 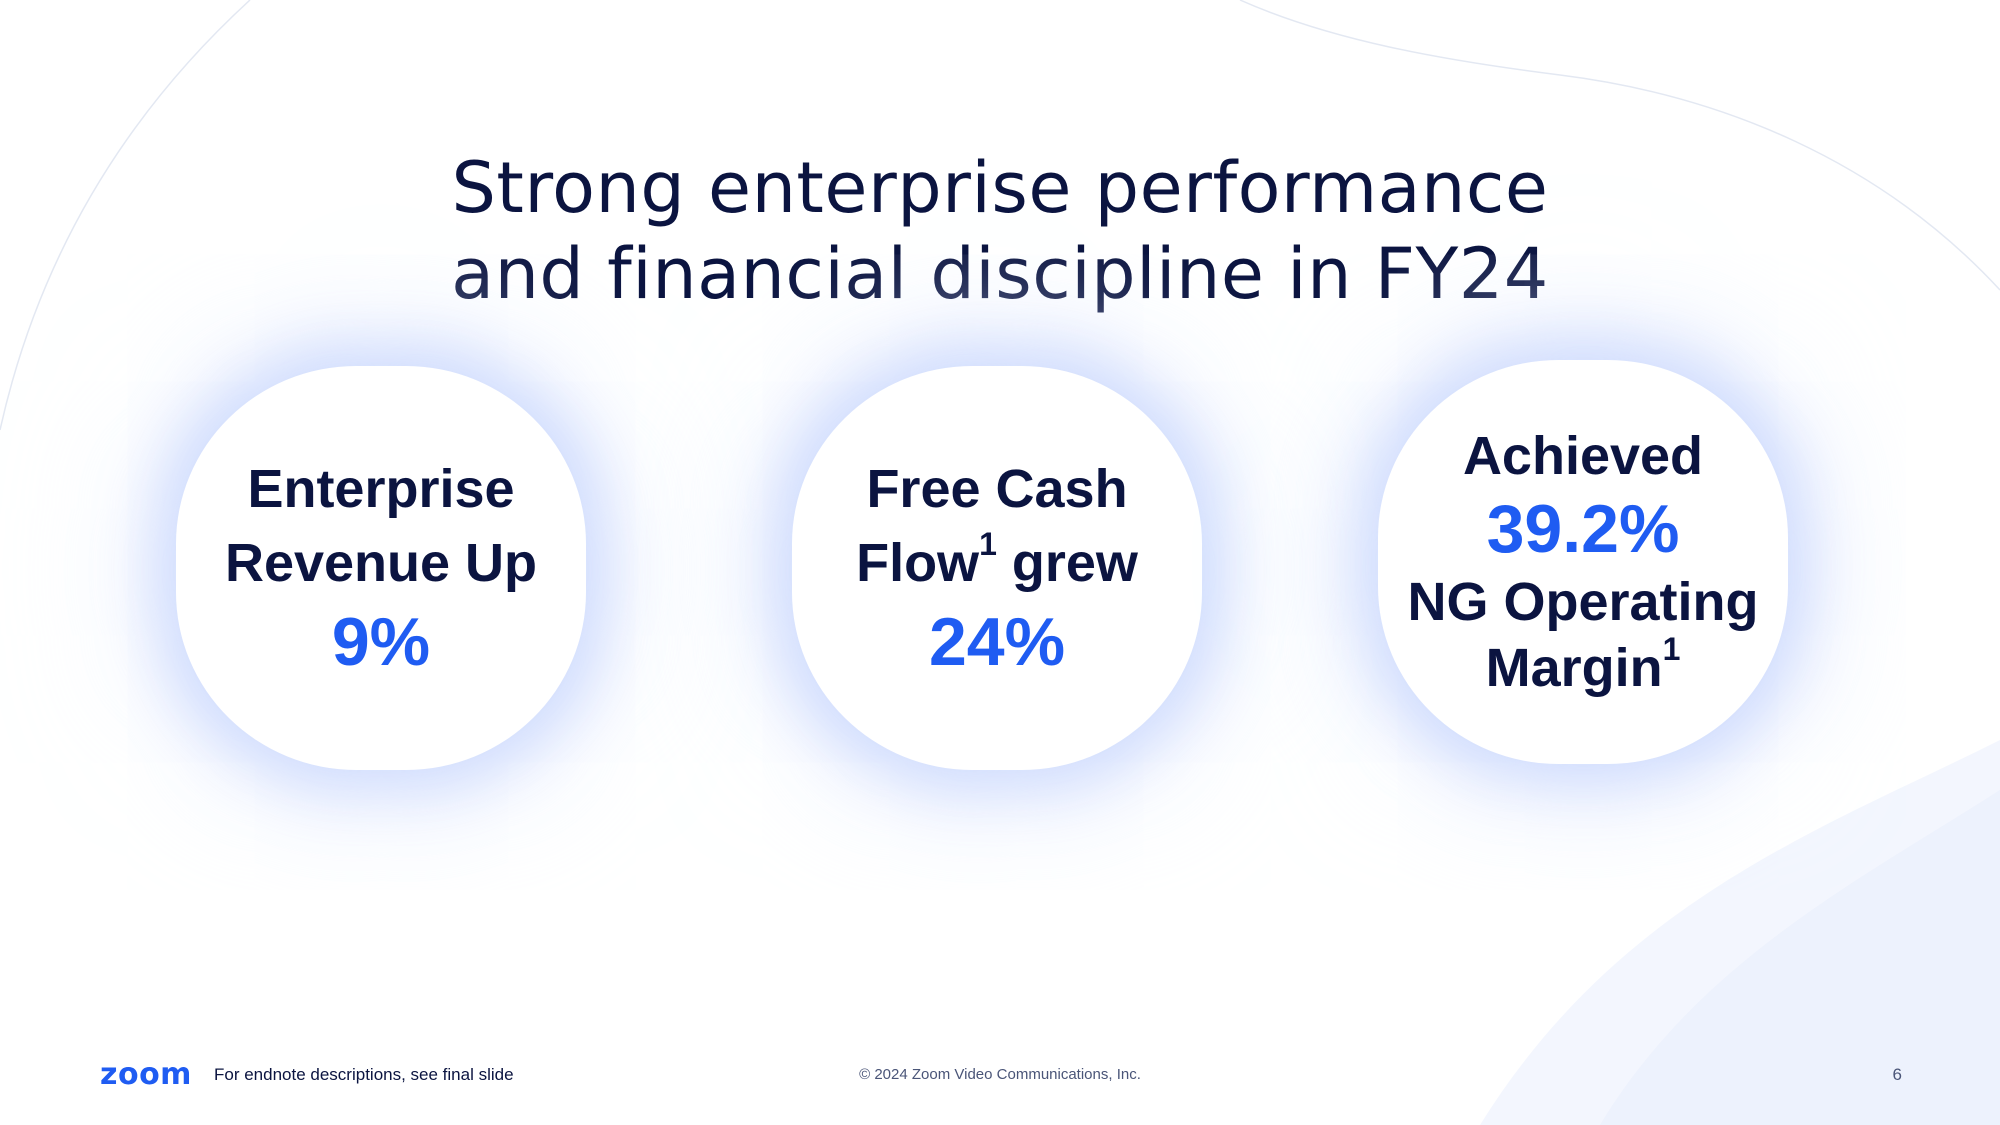 What do you see at coordinates (1000, 1074) in the screenshot?
I see `copyright-text: © 2024 Zoom Video Communications, Inc.` at bounding box center [1000, 1074].